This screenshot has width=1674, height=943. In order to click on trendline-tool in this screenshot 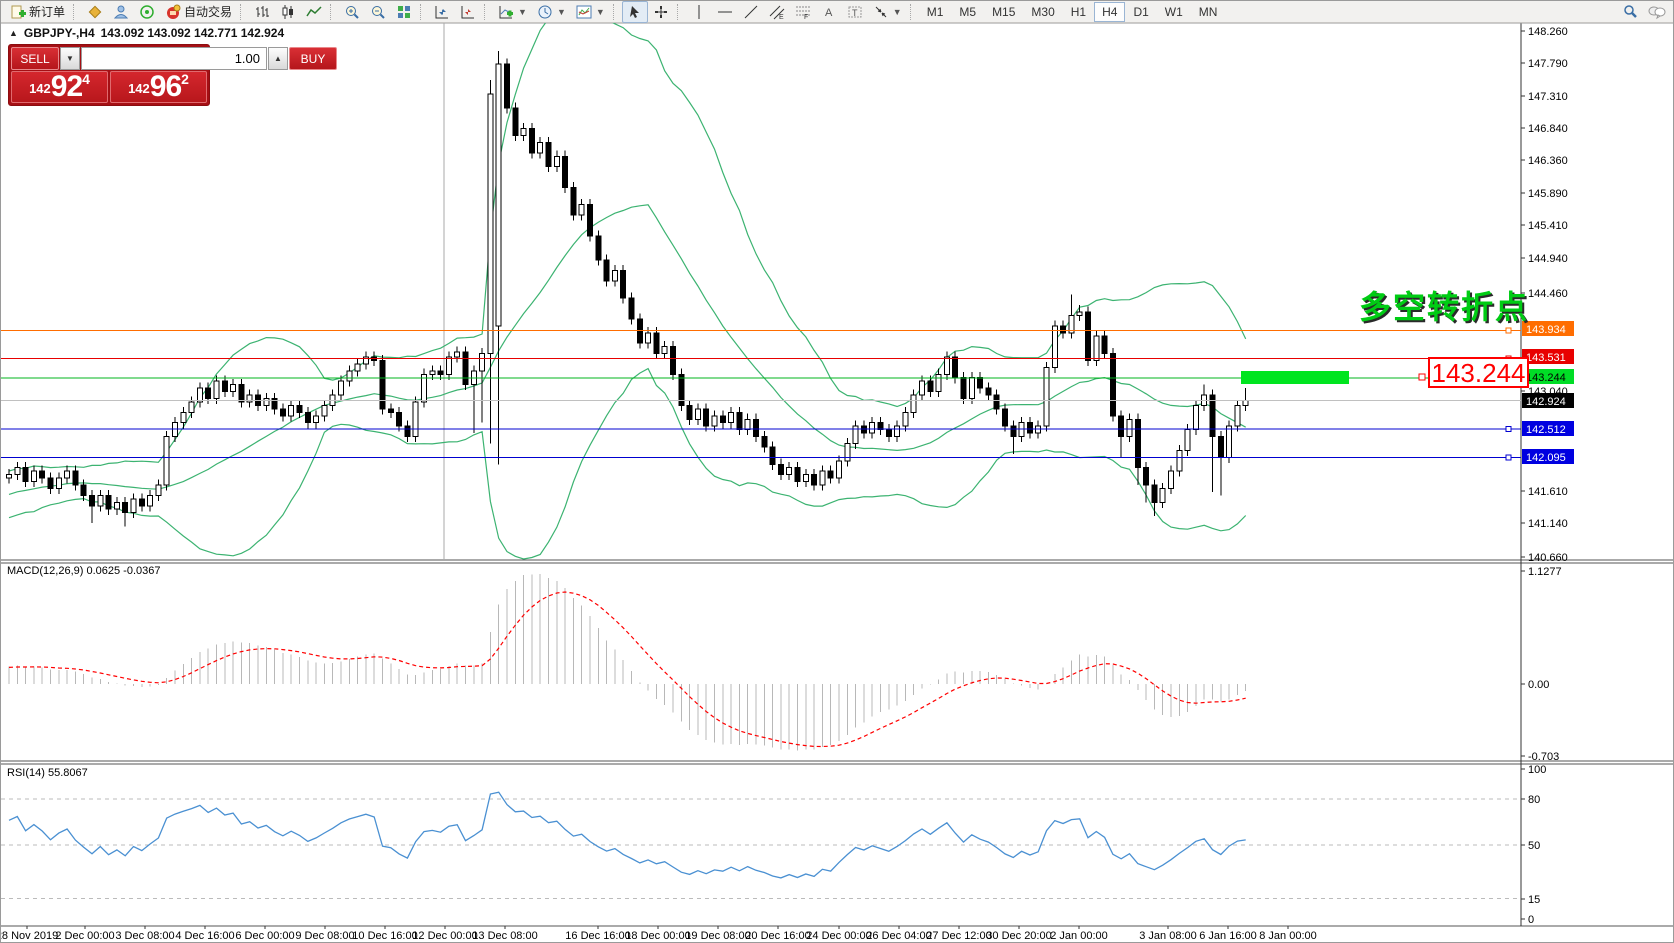, I will do `click(751, 12)`.